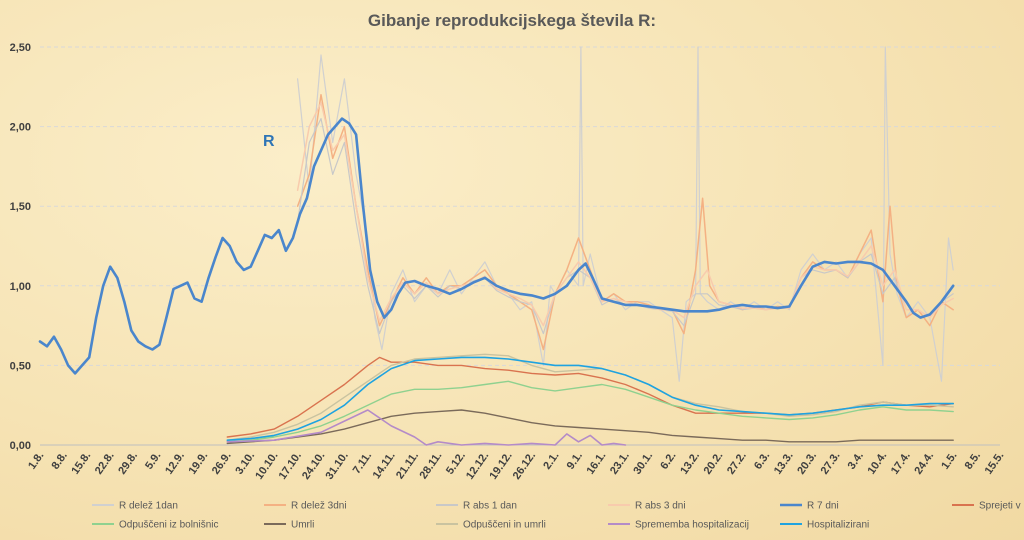 This screenshot has width=1024, height=540. What do you see at coordinates (266, 466) in the screenshot?
I see `x-tick-label: 10.10.` at bounding box center [266, 466].